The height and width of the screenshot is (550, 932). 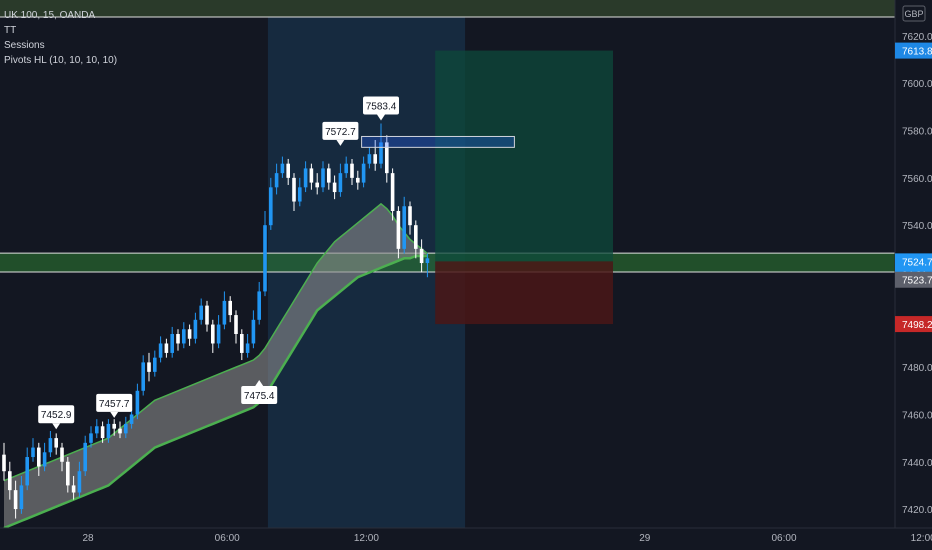 I want to click on price-label-last: 7524.7, so click(x=917, y=262).